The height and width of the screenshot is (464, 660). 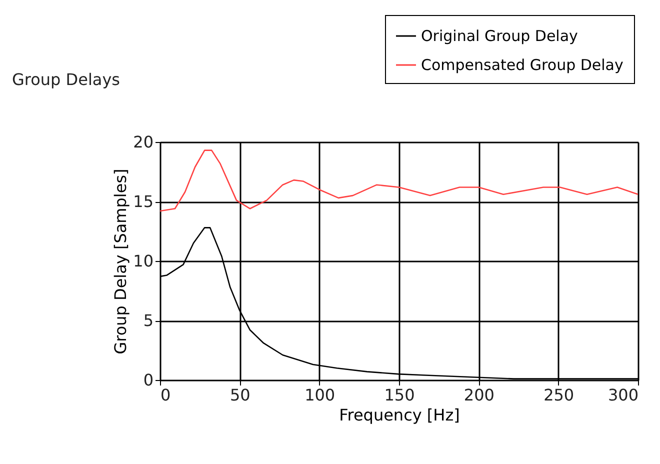 What do you see at coordinates (499, 36) in the screenshot?
I see `legend-label: Original Group Delay` at bounding box center [499, 36].